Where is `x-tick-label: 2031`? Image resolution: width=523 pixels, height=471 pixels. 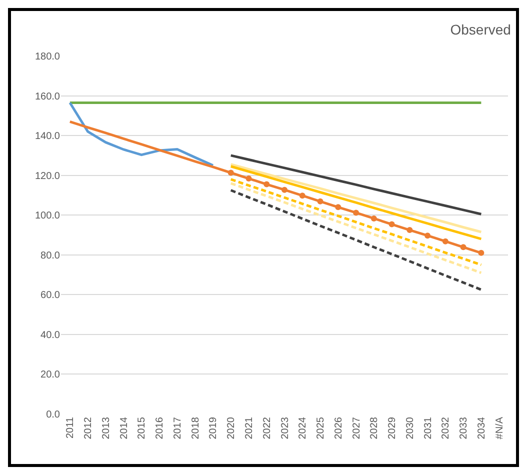 x-tick-label: 2031 is located at coordinates (428, 428).